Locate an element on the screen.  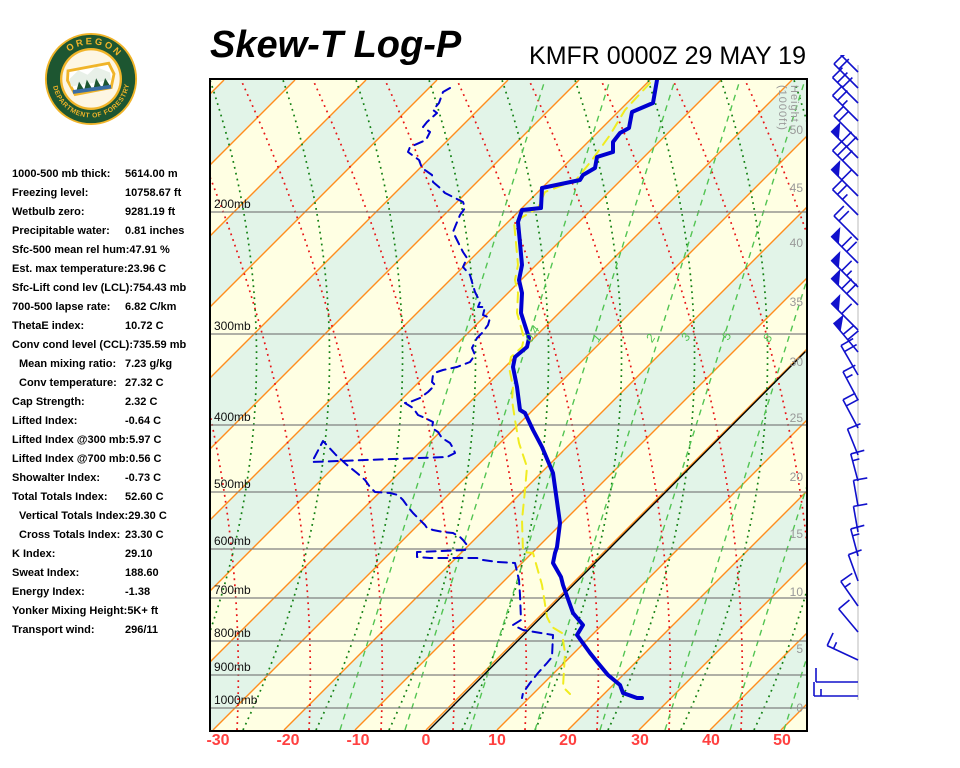
page-title: Skew-T Log-P is located at coordinates (336, 45).